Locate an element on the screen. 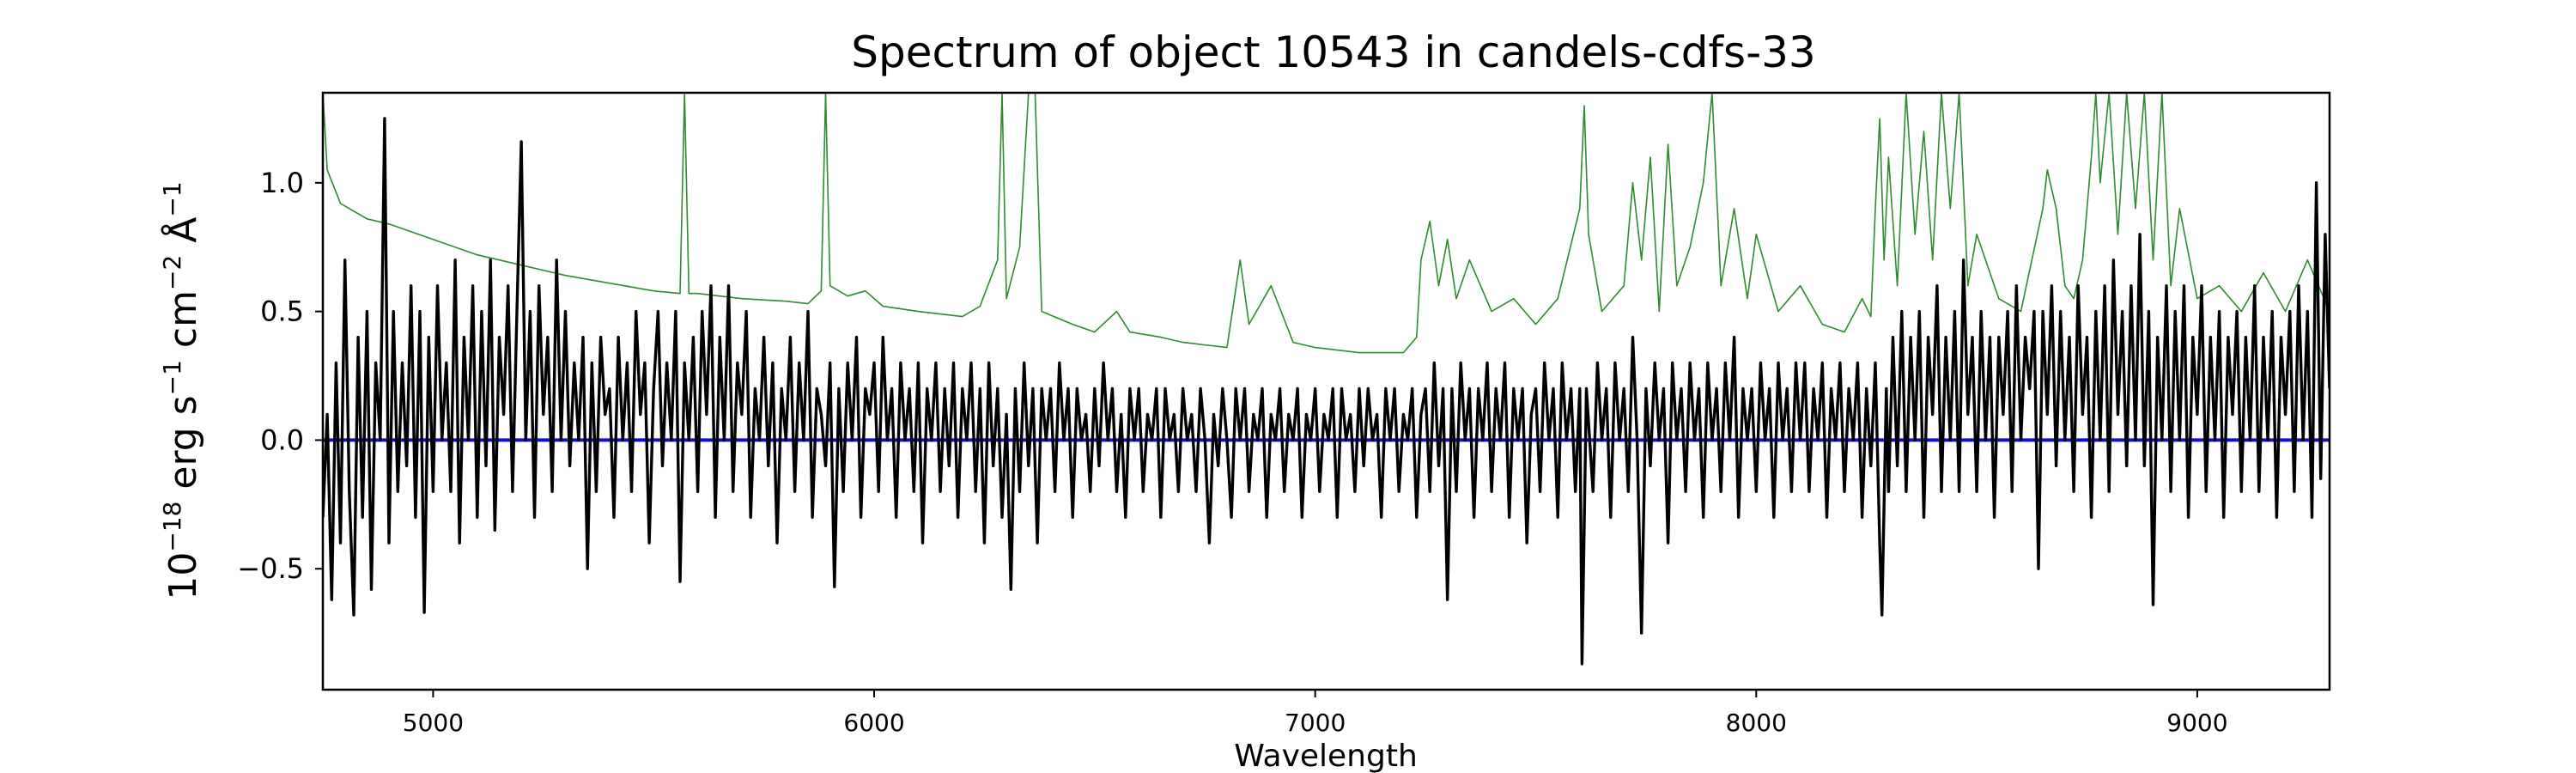 The width and height of the screenshot is (2576, 773). x-tick-label: 5000 is located at coordinates (433, 723).